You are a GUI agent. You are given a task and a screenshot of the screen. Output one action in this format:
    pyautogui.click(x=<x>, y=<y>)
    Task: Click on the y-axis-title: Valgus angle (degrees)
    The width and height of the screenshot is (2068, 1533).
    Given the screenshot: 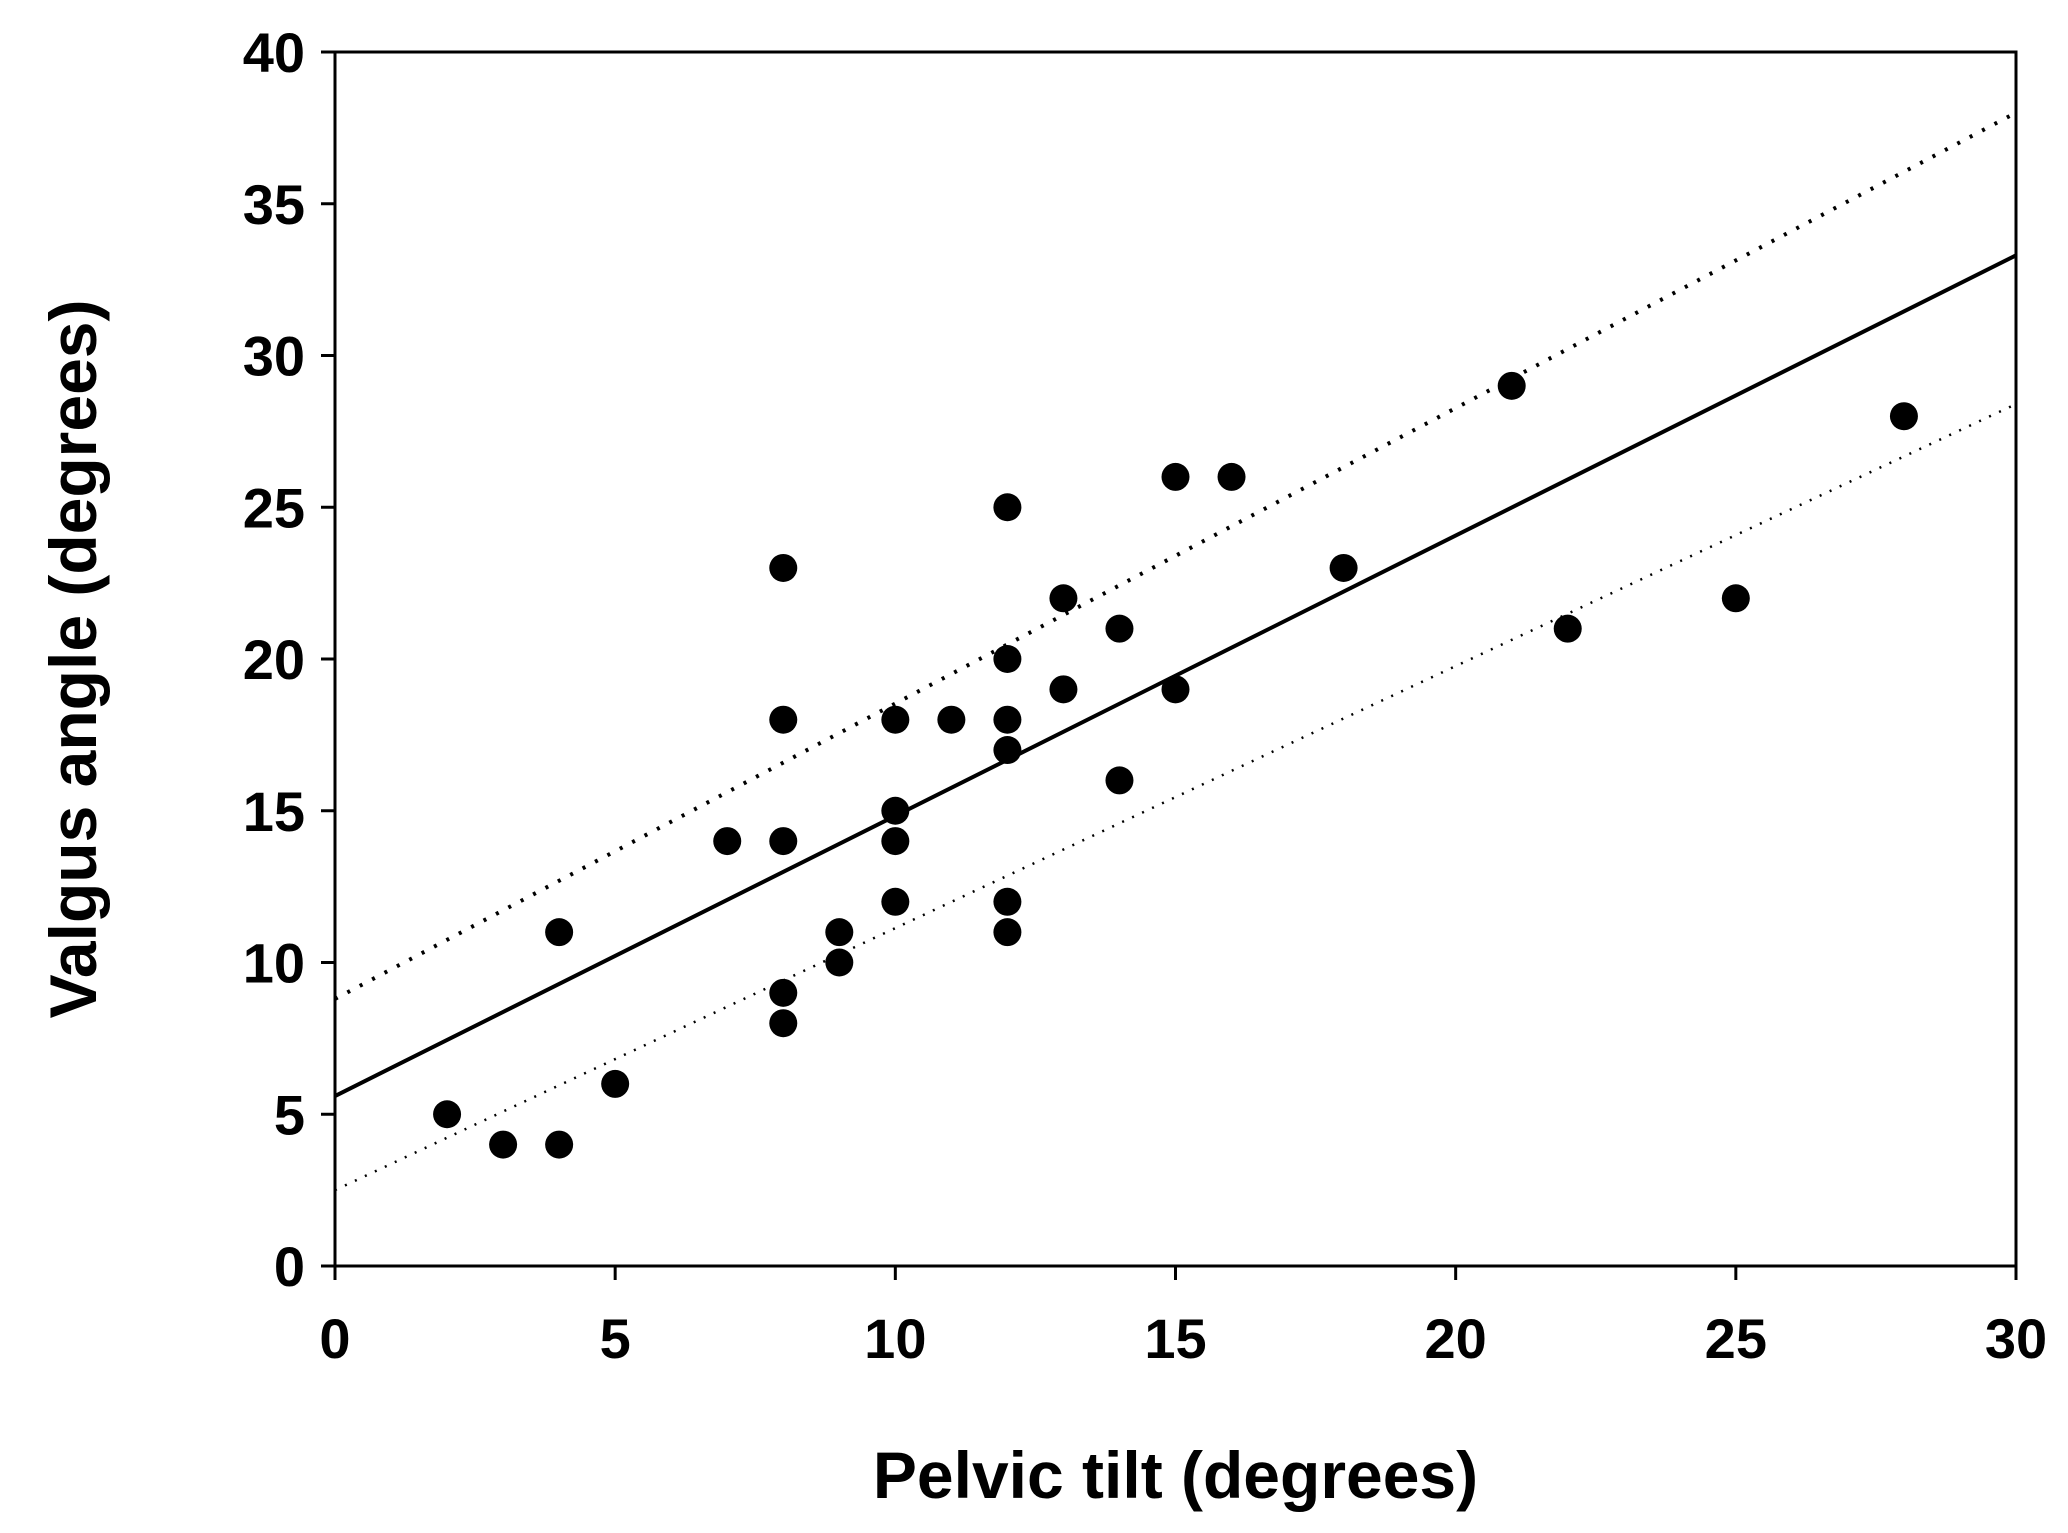 What is the action you would take?
    pyautogui.click(x=73, y=659)
    